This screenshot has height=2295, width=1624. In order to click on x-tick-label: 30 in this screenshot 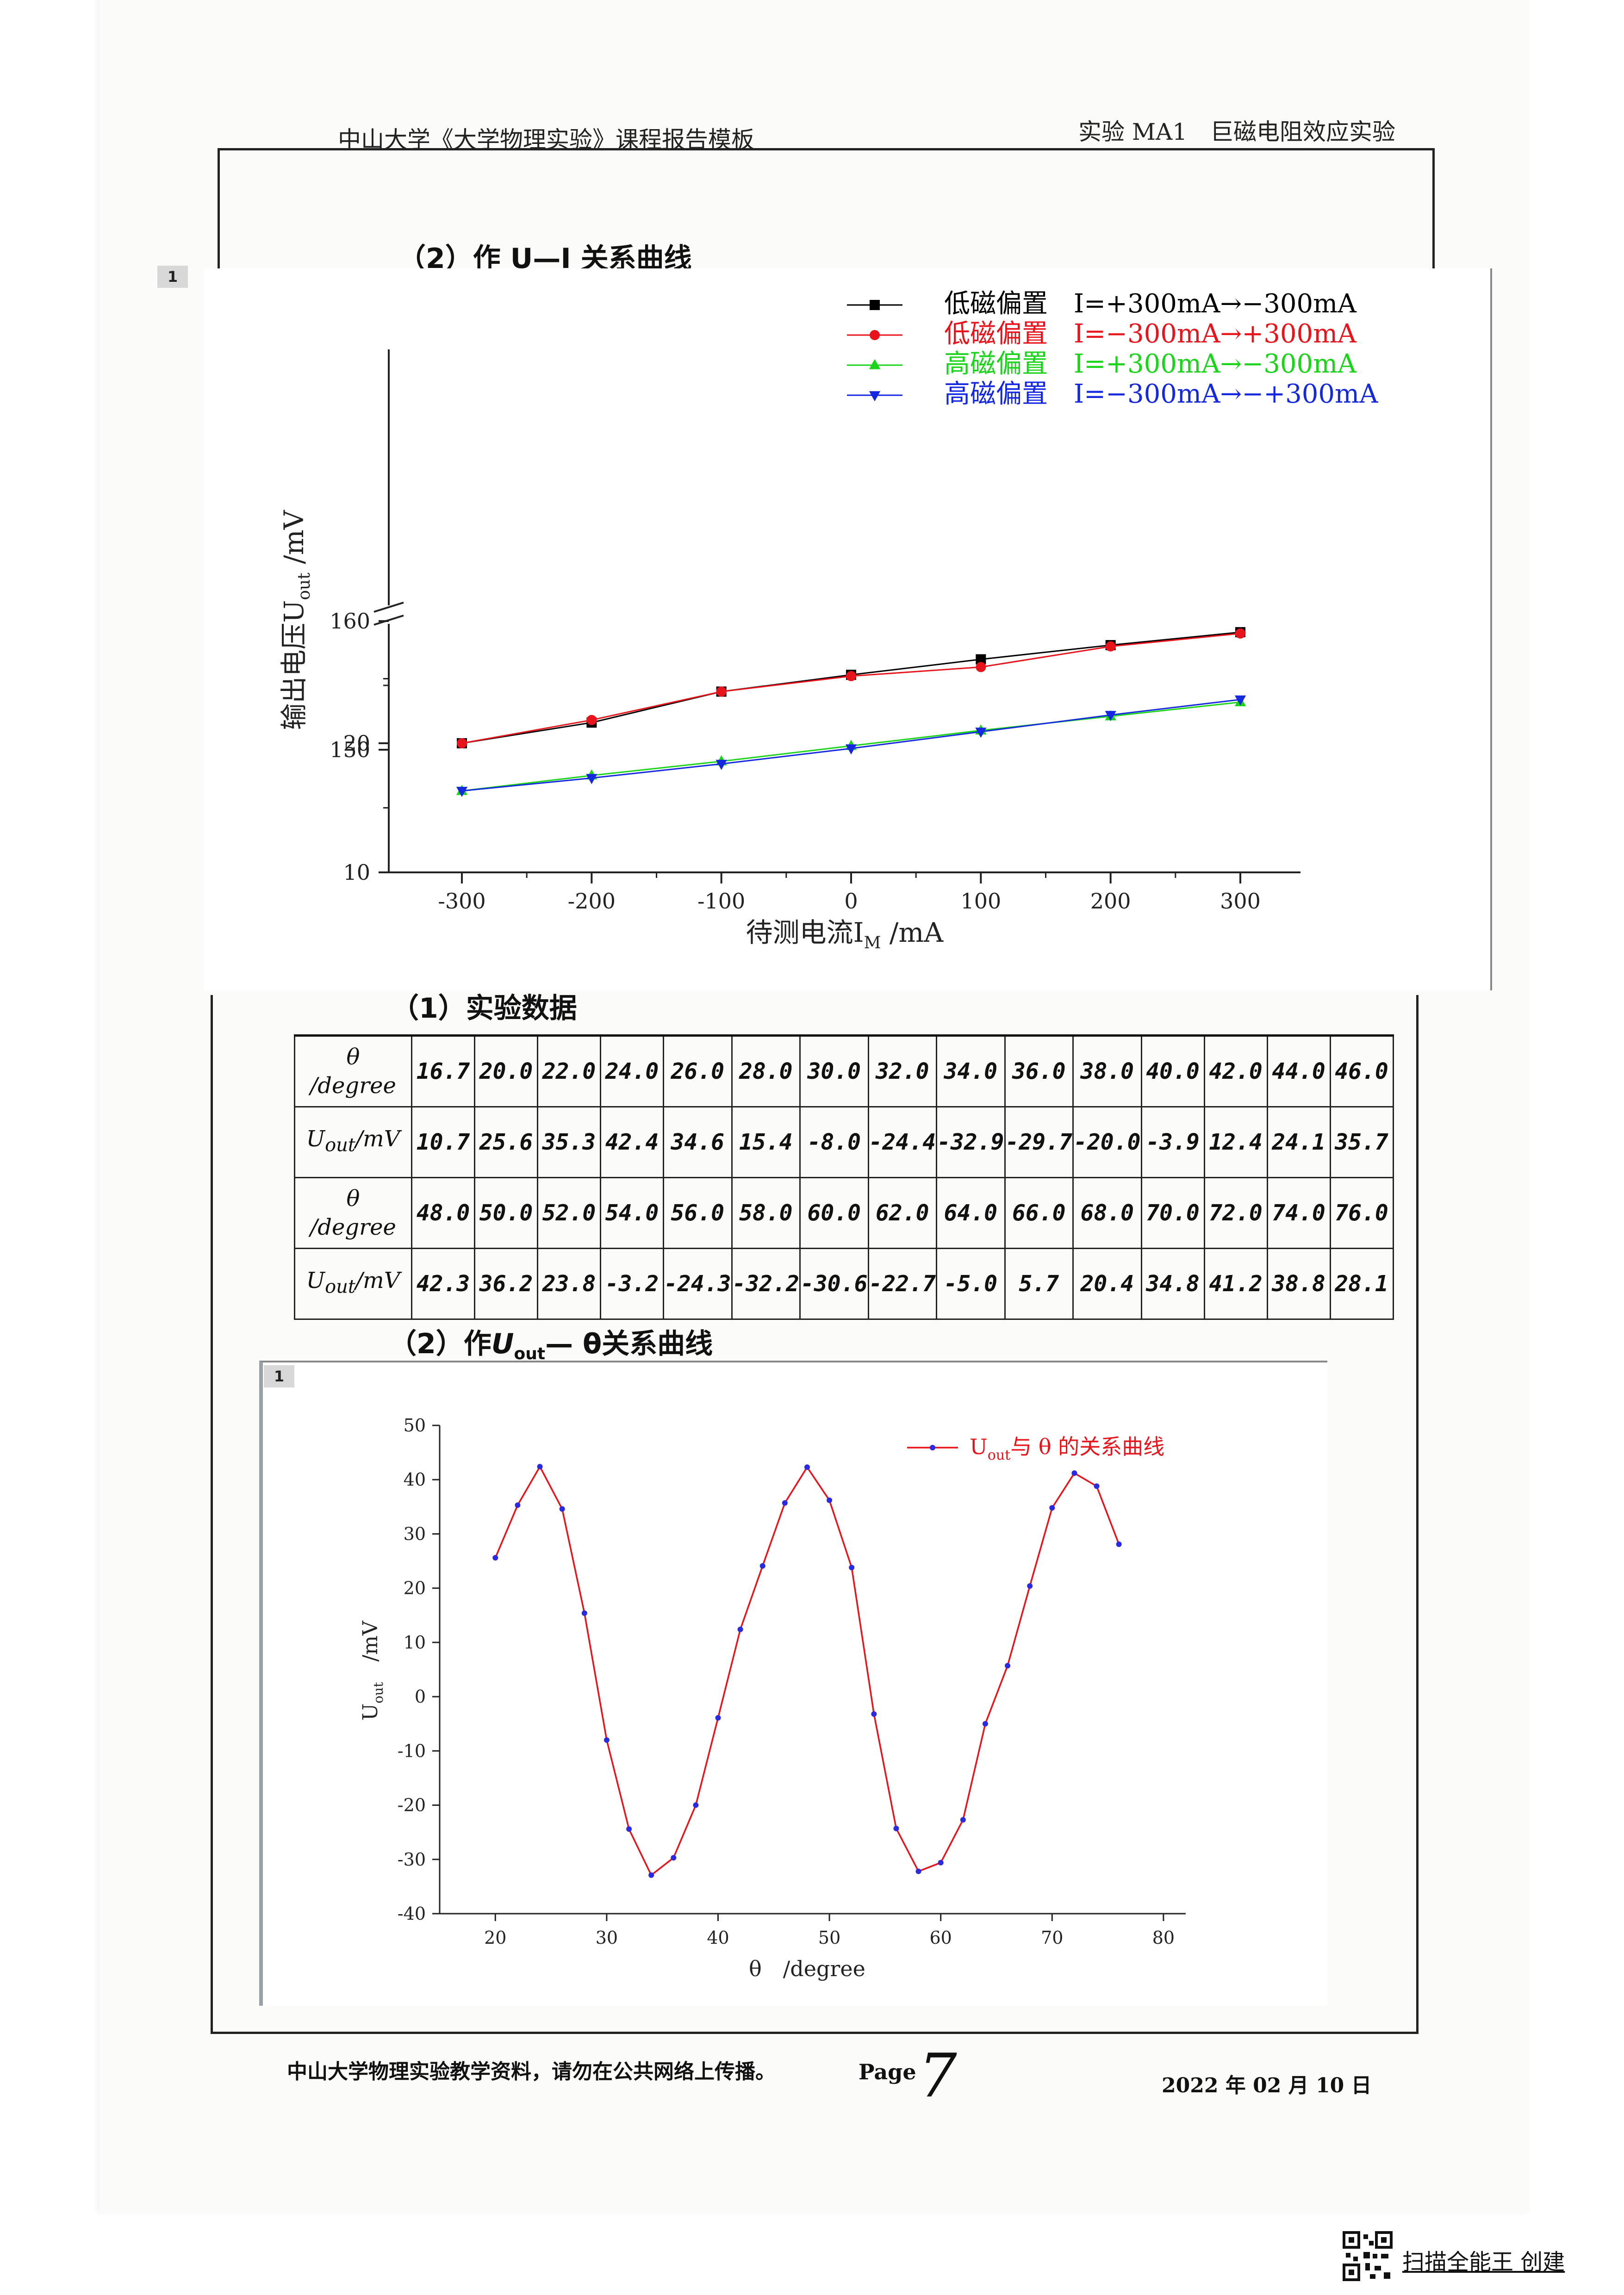, I will do `click(607, 1938)`.